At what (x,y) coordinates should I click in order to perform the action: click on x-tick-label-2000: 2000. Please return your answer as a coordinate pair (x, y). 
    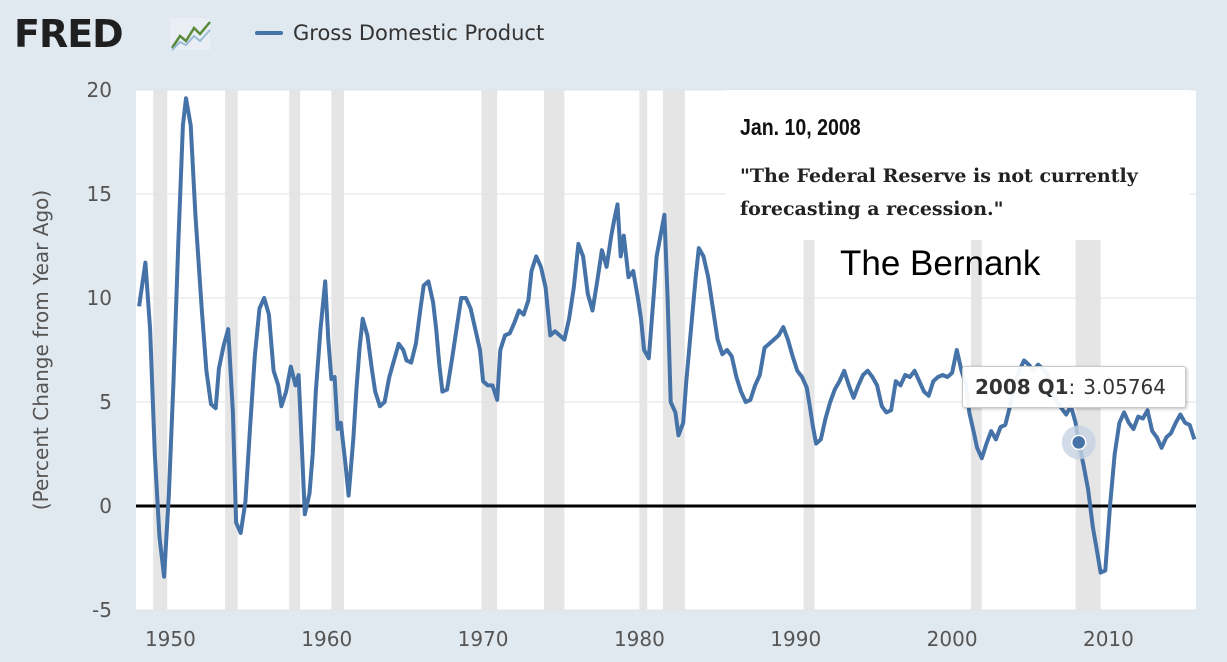
    Looking at the image, I should click on (952, 639).